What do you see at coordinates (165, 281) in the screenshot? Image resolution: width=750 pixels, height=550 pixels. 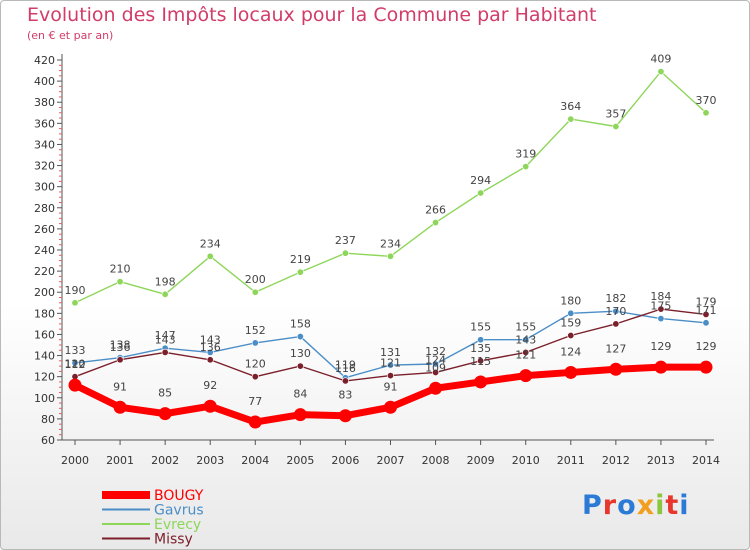 I see `data-label-evrecy: 198` at bounding box center [165, 281].